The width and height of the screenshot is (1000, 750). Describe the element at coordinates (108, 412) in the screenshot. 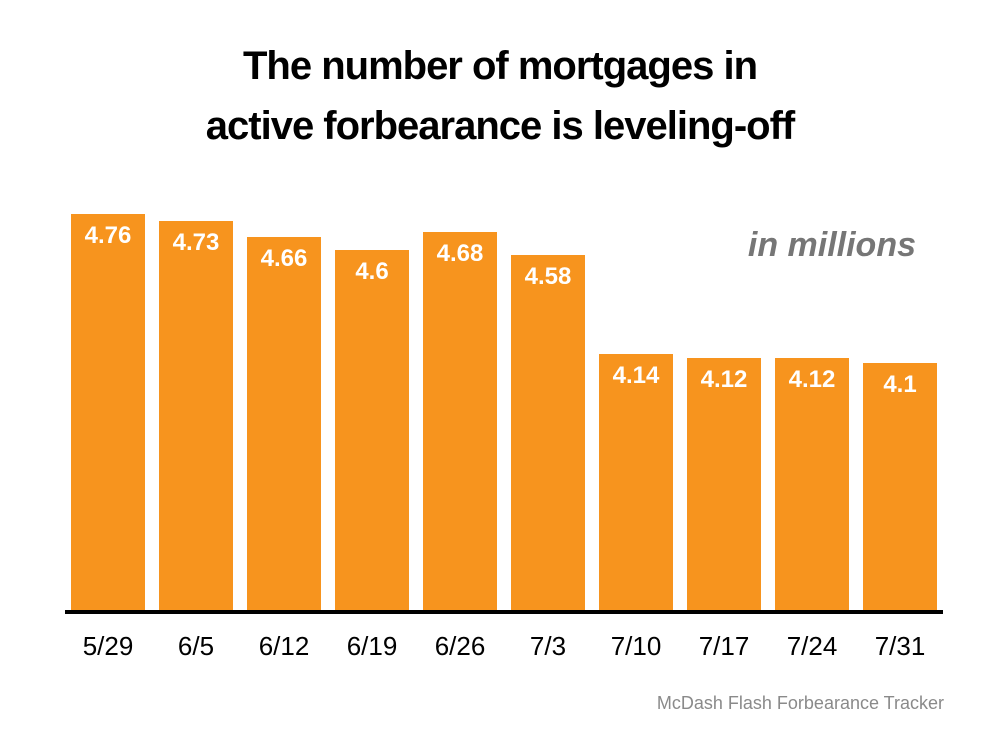

I see `bar: 4.76` at that location.